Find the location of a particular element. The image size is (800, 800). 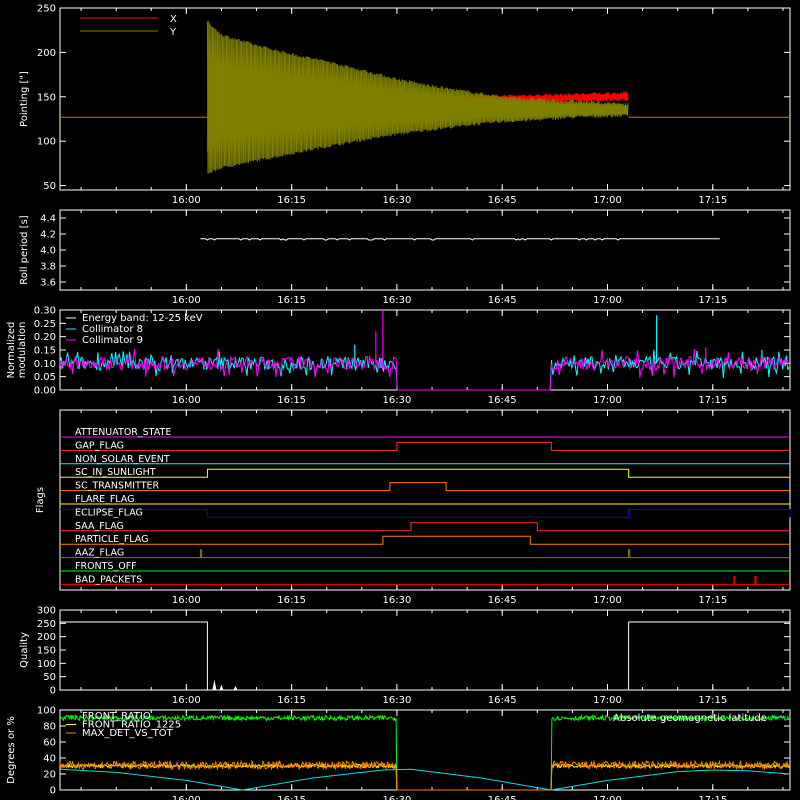

pointing-ytick-label: 50 is located at coordinates (49, 186).